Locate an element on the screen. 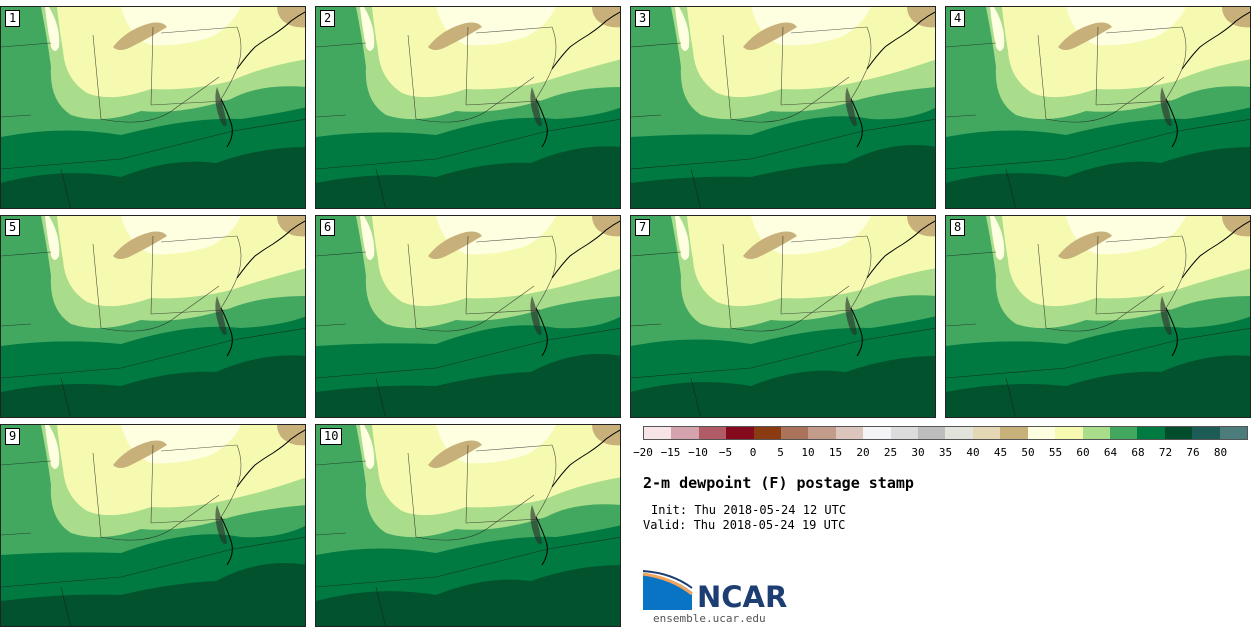 The height and width of the screenshot is (627, 1260). colorbar-tick-label: −15 is located at coordinates (670, 452).